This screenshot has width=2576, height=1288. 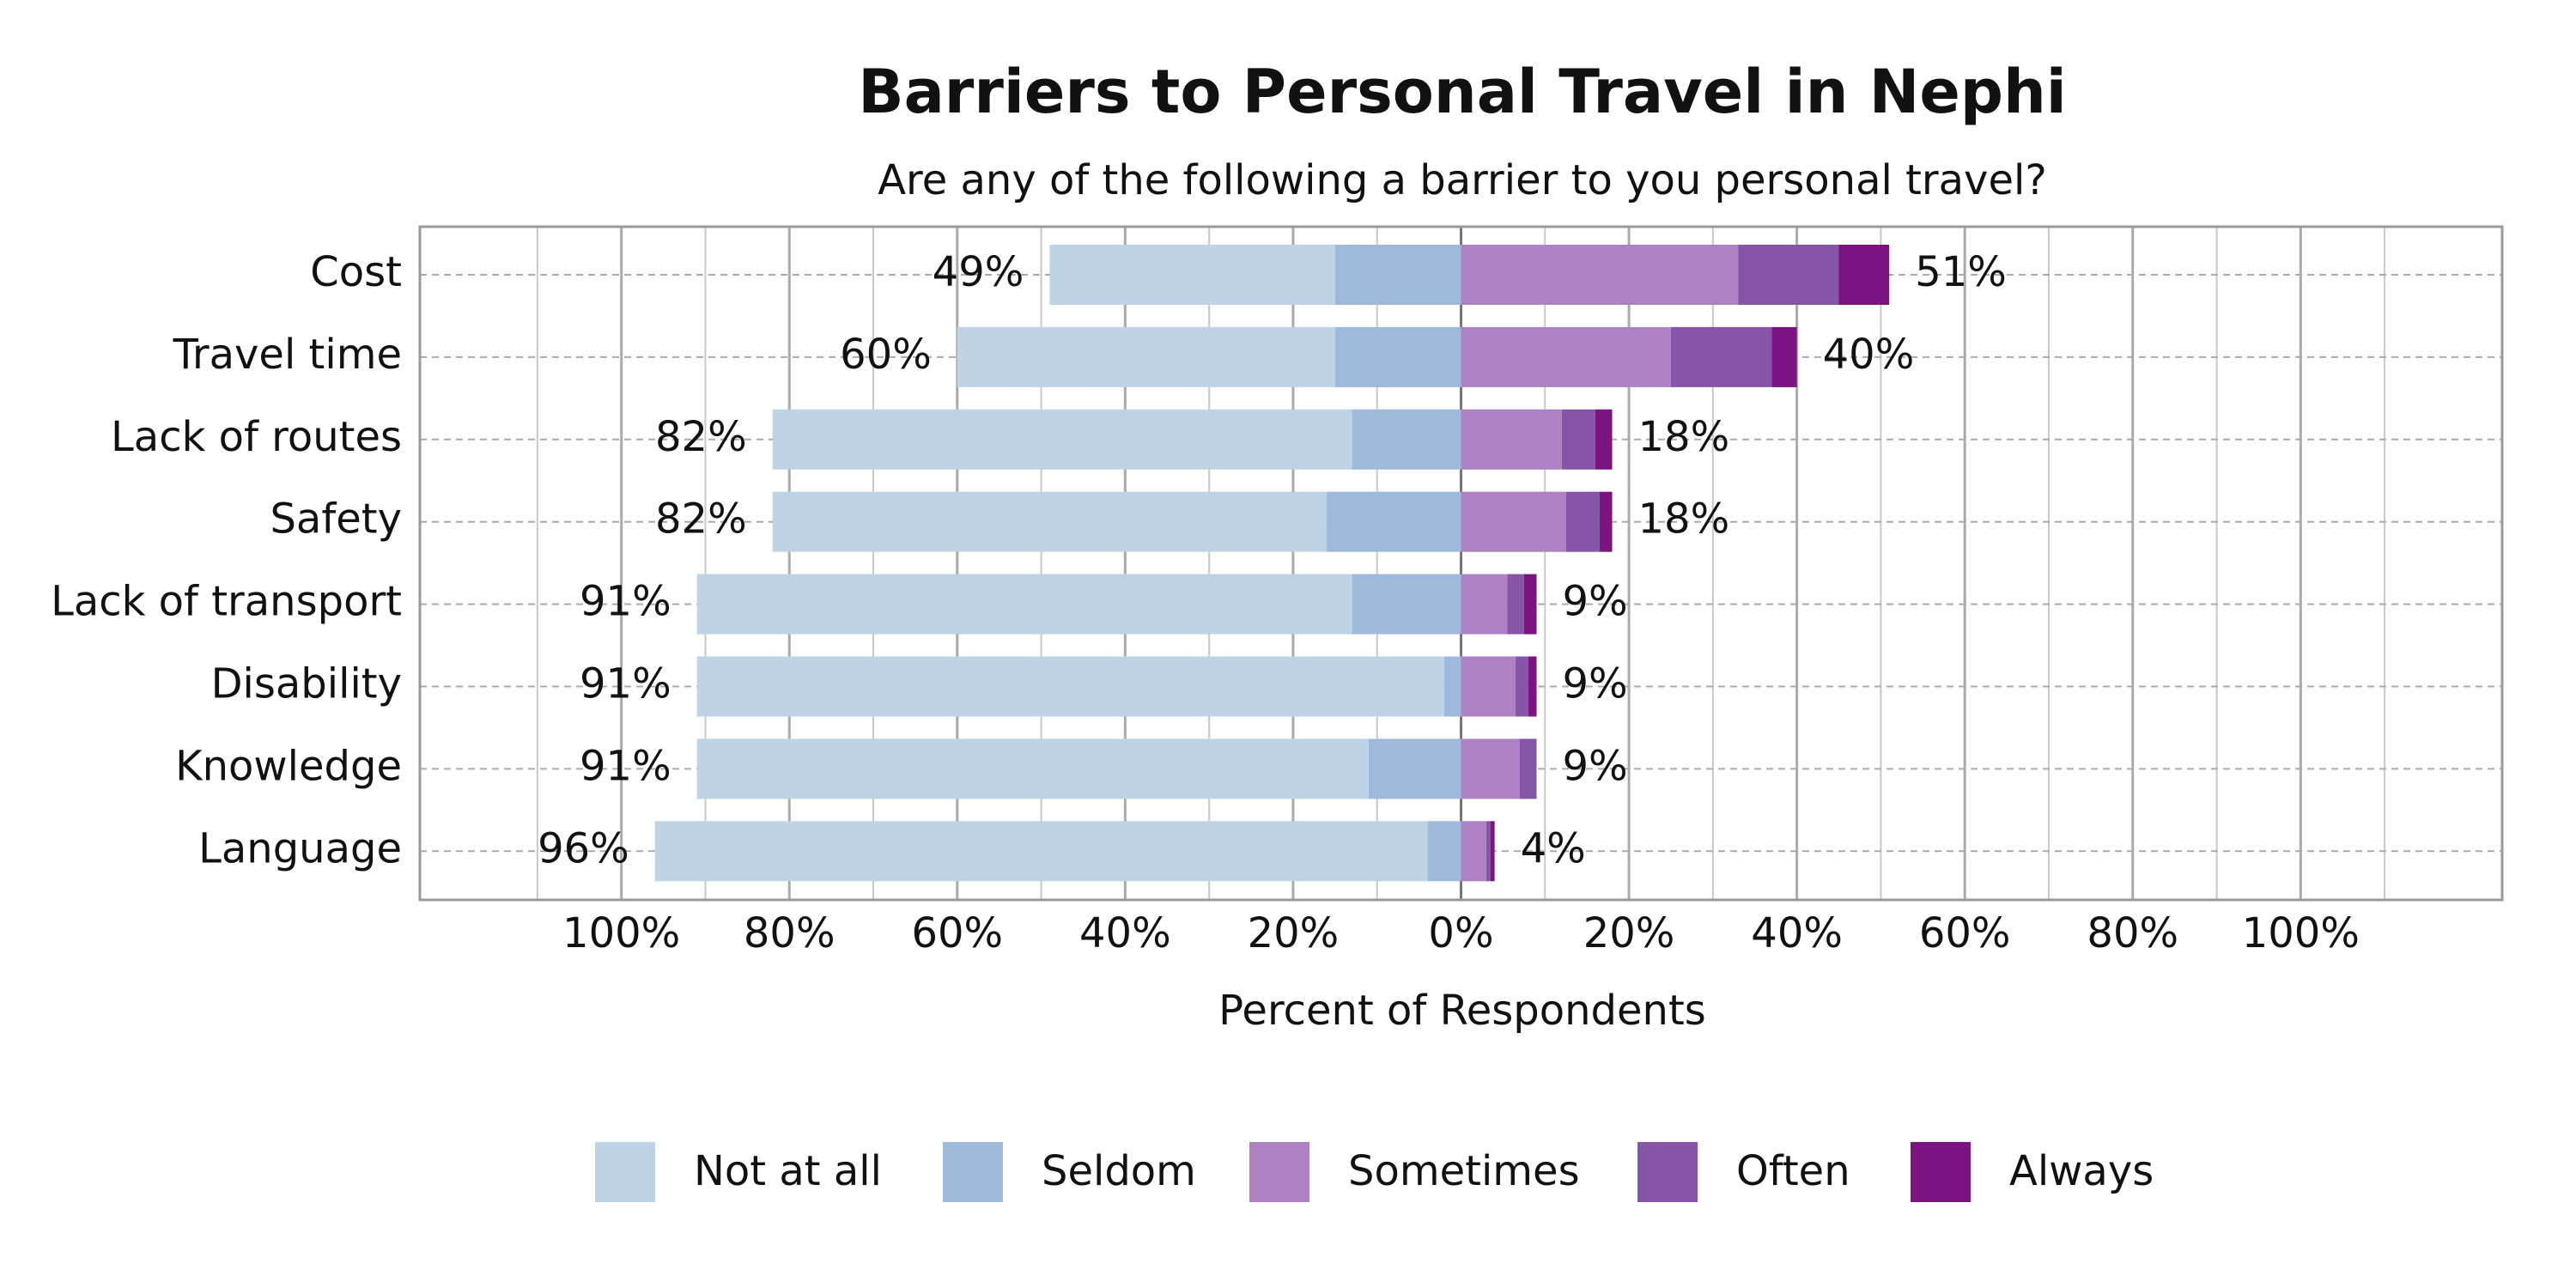 I want to click on total-label: 4%, so click(x=1554, y=848).